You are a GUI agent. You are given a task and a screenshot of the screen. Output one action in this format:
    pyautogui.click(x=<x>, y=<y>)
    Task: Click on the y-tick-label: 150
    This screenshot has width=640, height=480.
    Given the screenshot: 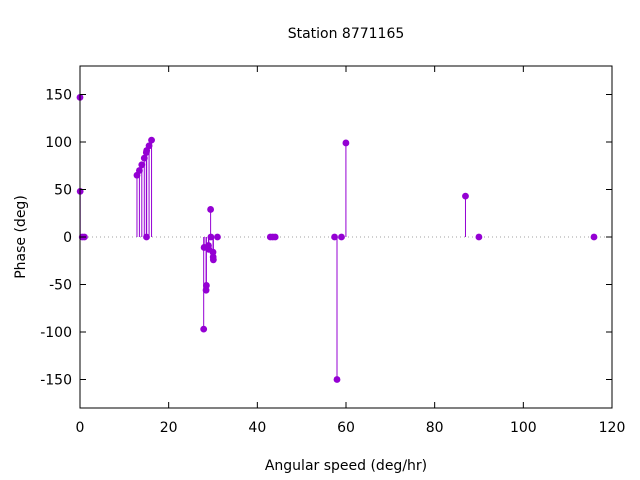 What is the action you would take?
    pyautogui.click(x=58, y=96)
    